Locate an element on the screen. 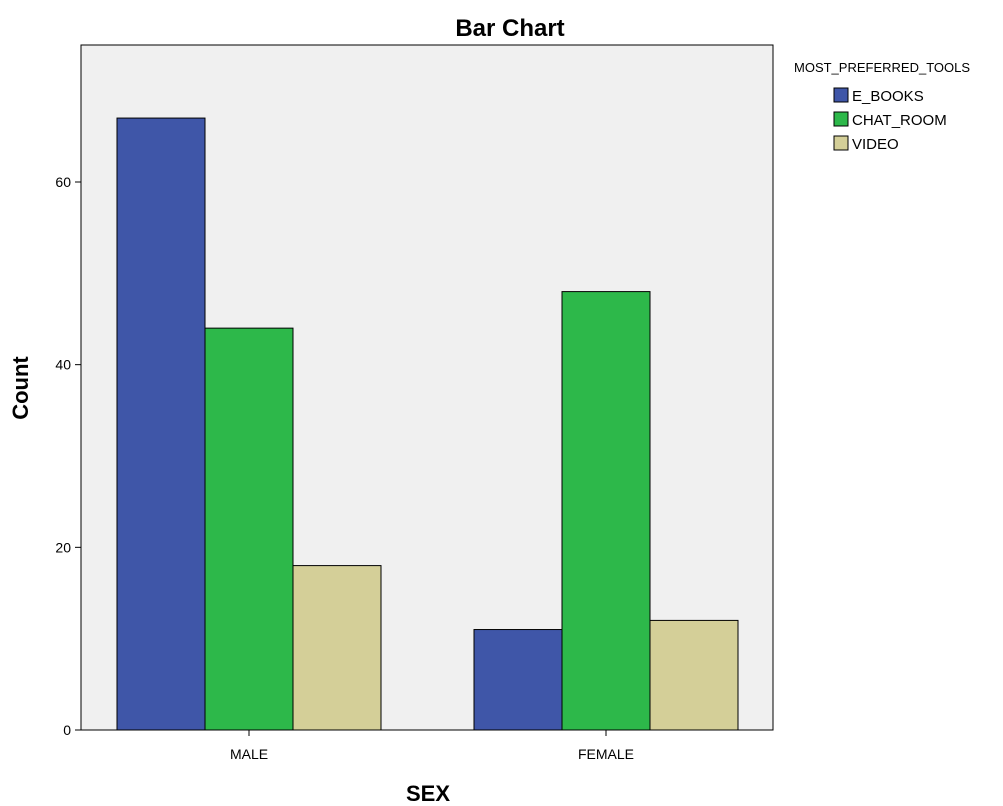  legend-label-chat_room: CHAT_ROOM is located at coordinates (899, 120).